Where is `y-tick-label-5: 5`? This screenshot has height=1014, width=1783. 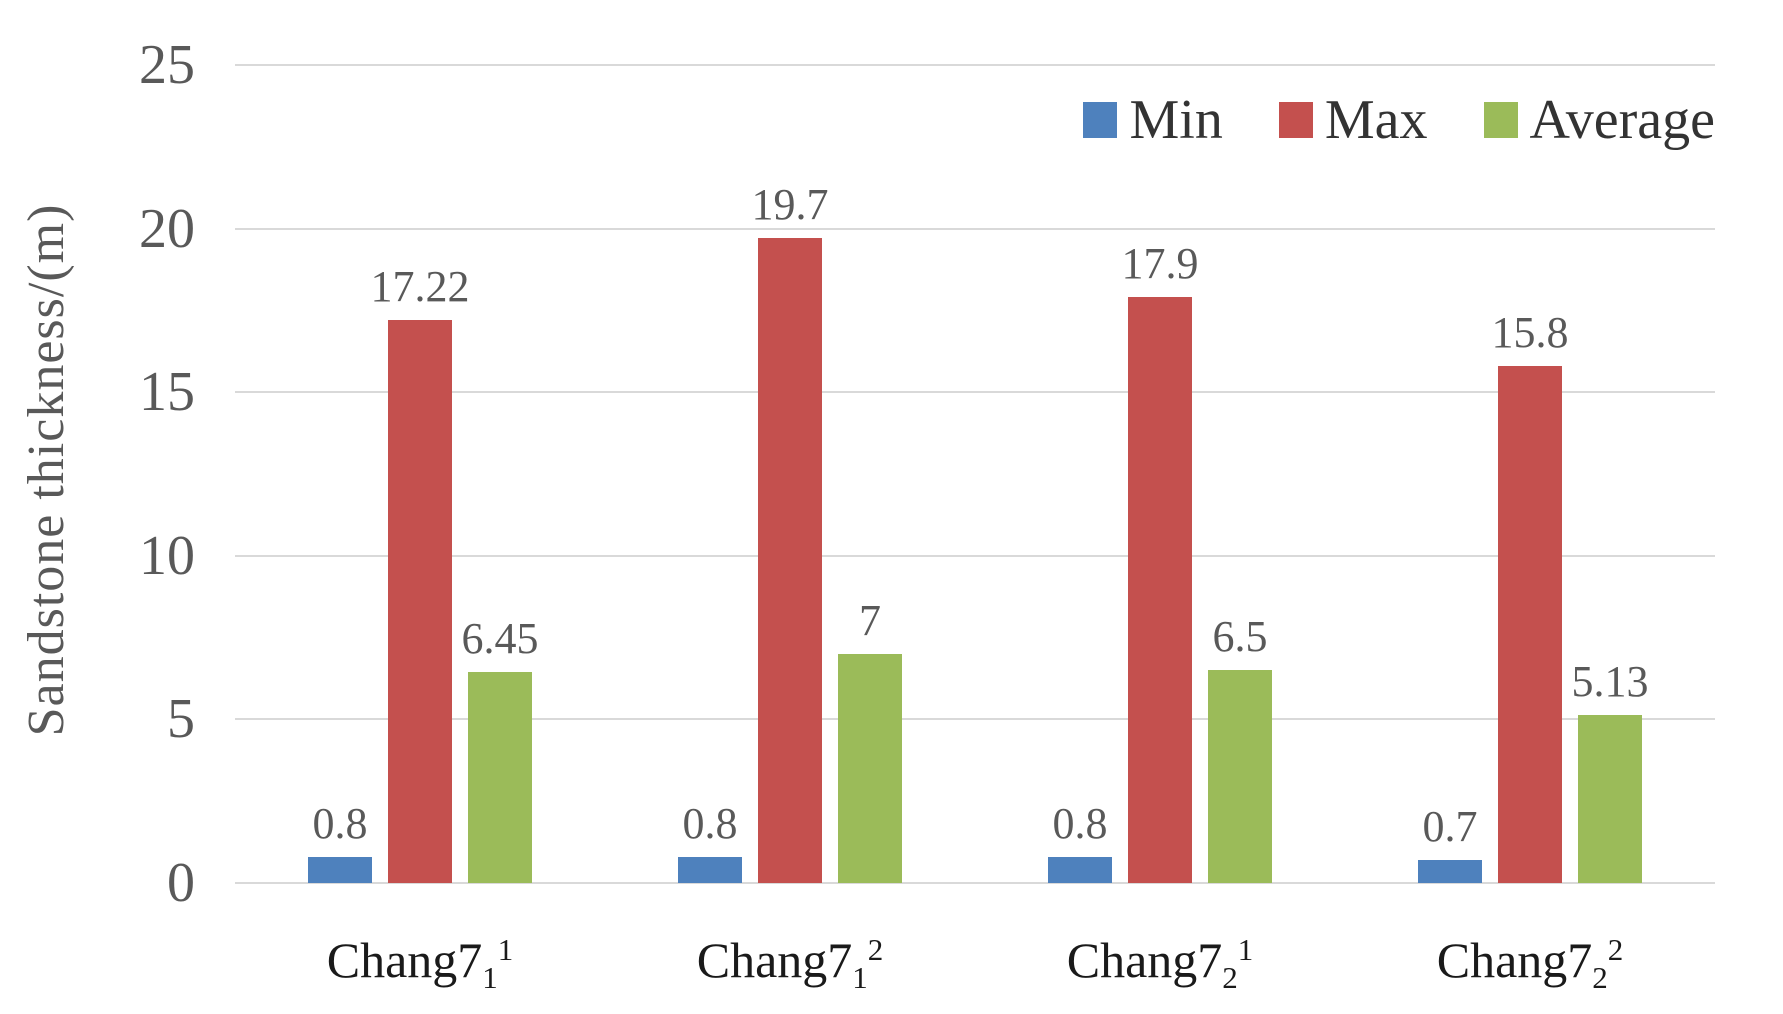 y-tick-label-5: 5 is located at coordinates (181, 719).